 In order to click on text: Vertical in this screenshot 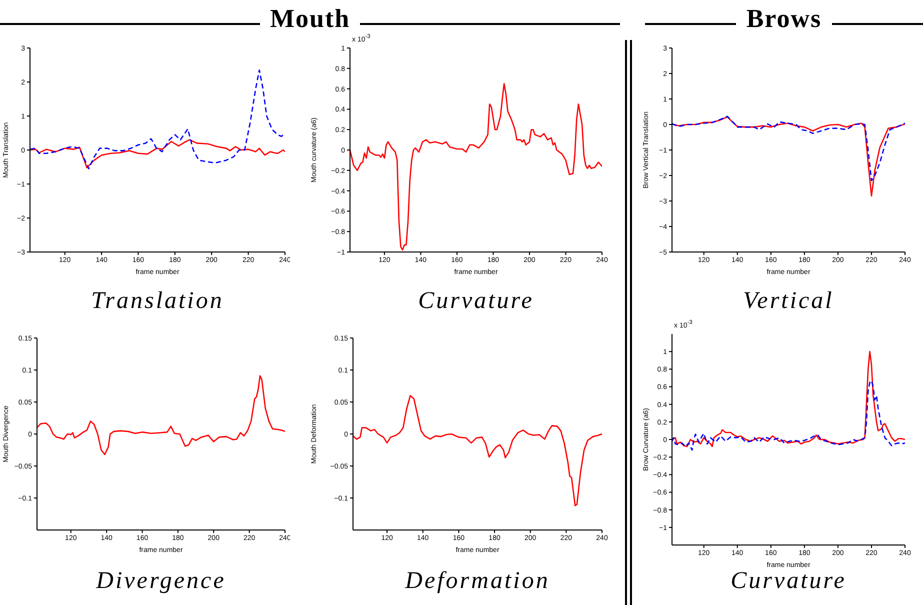, I will do `click(788, 301)`.